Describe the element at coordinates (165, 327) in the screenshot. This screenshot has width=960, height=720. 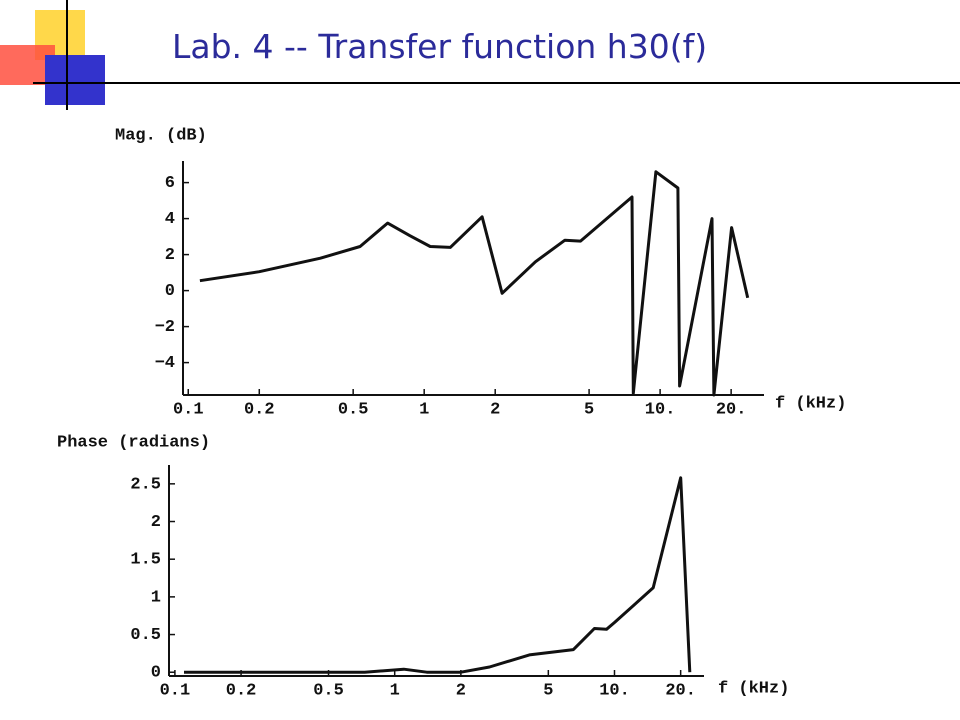
I see `y-tick-label: −2` at that location.